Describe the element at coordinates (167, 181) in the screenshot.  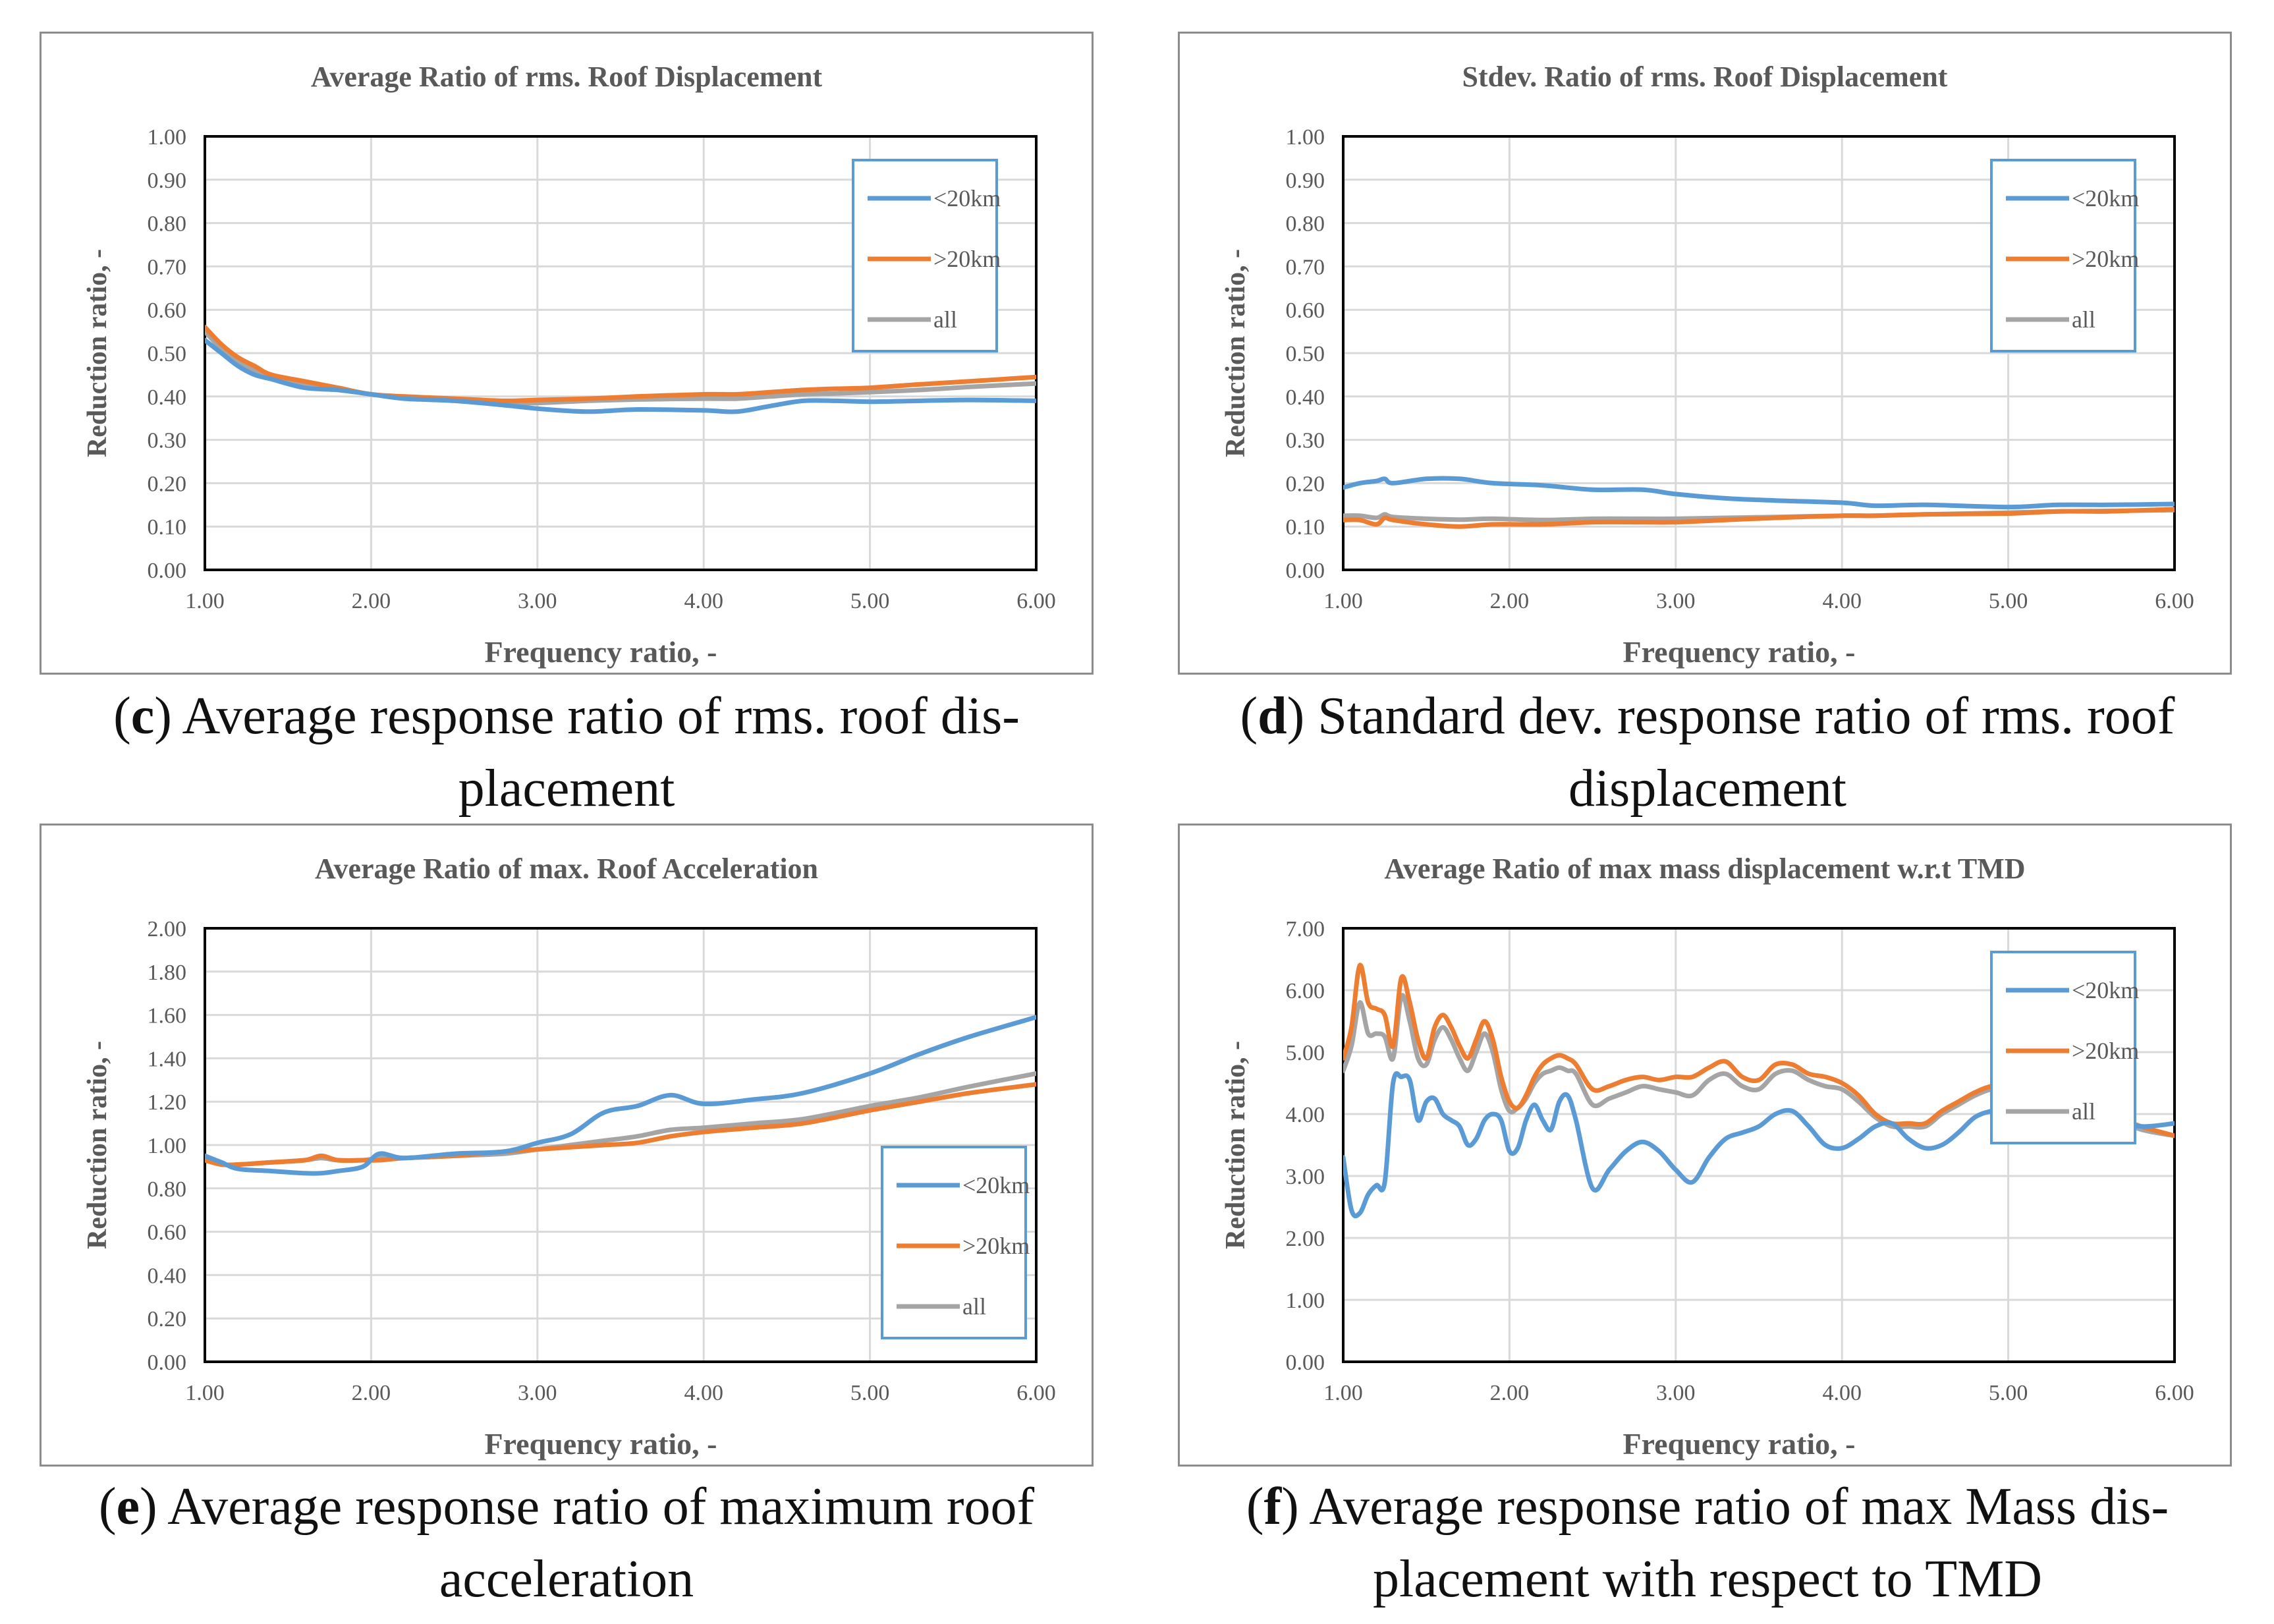
I see `y-tick-label: 0.90` at that location.